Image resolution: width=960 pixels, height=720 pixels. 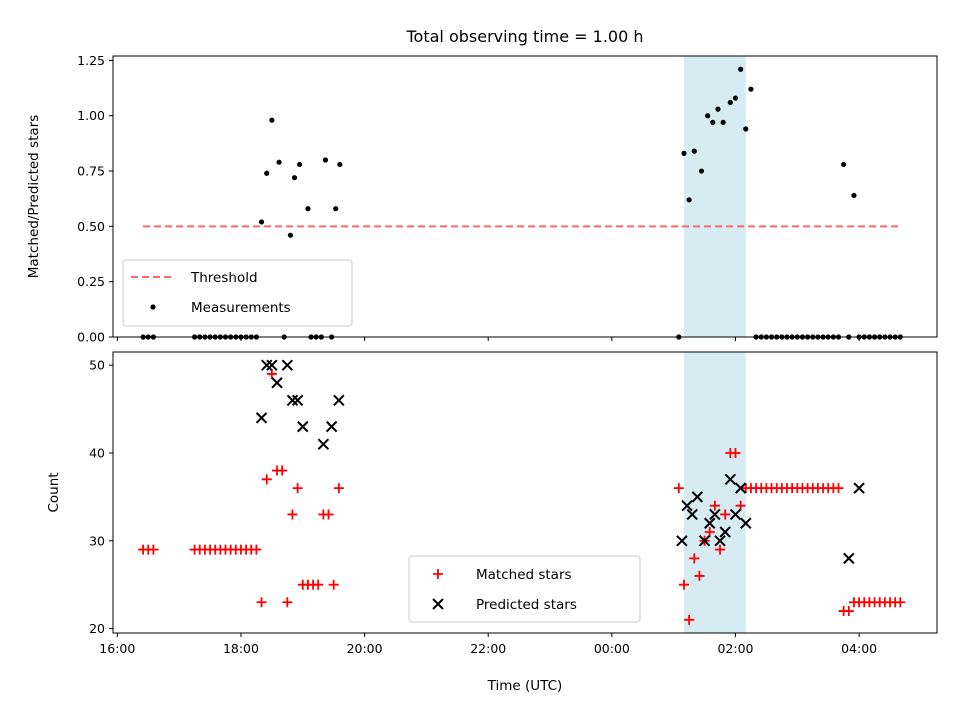 I want to click on y-tick-label: 50, so click(x=97, y=365).